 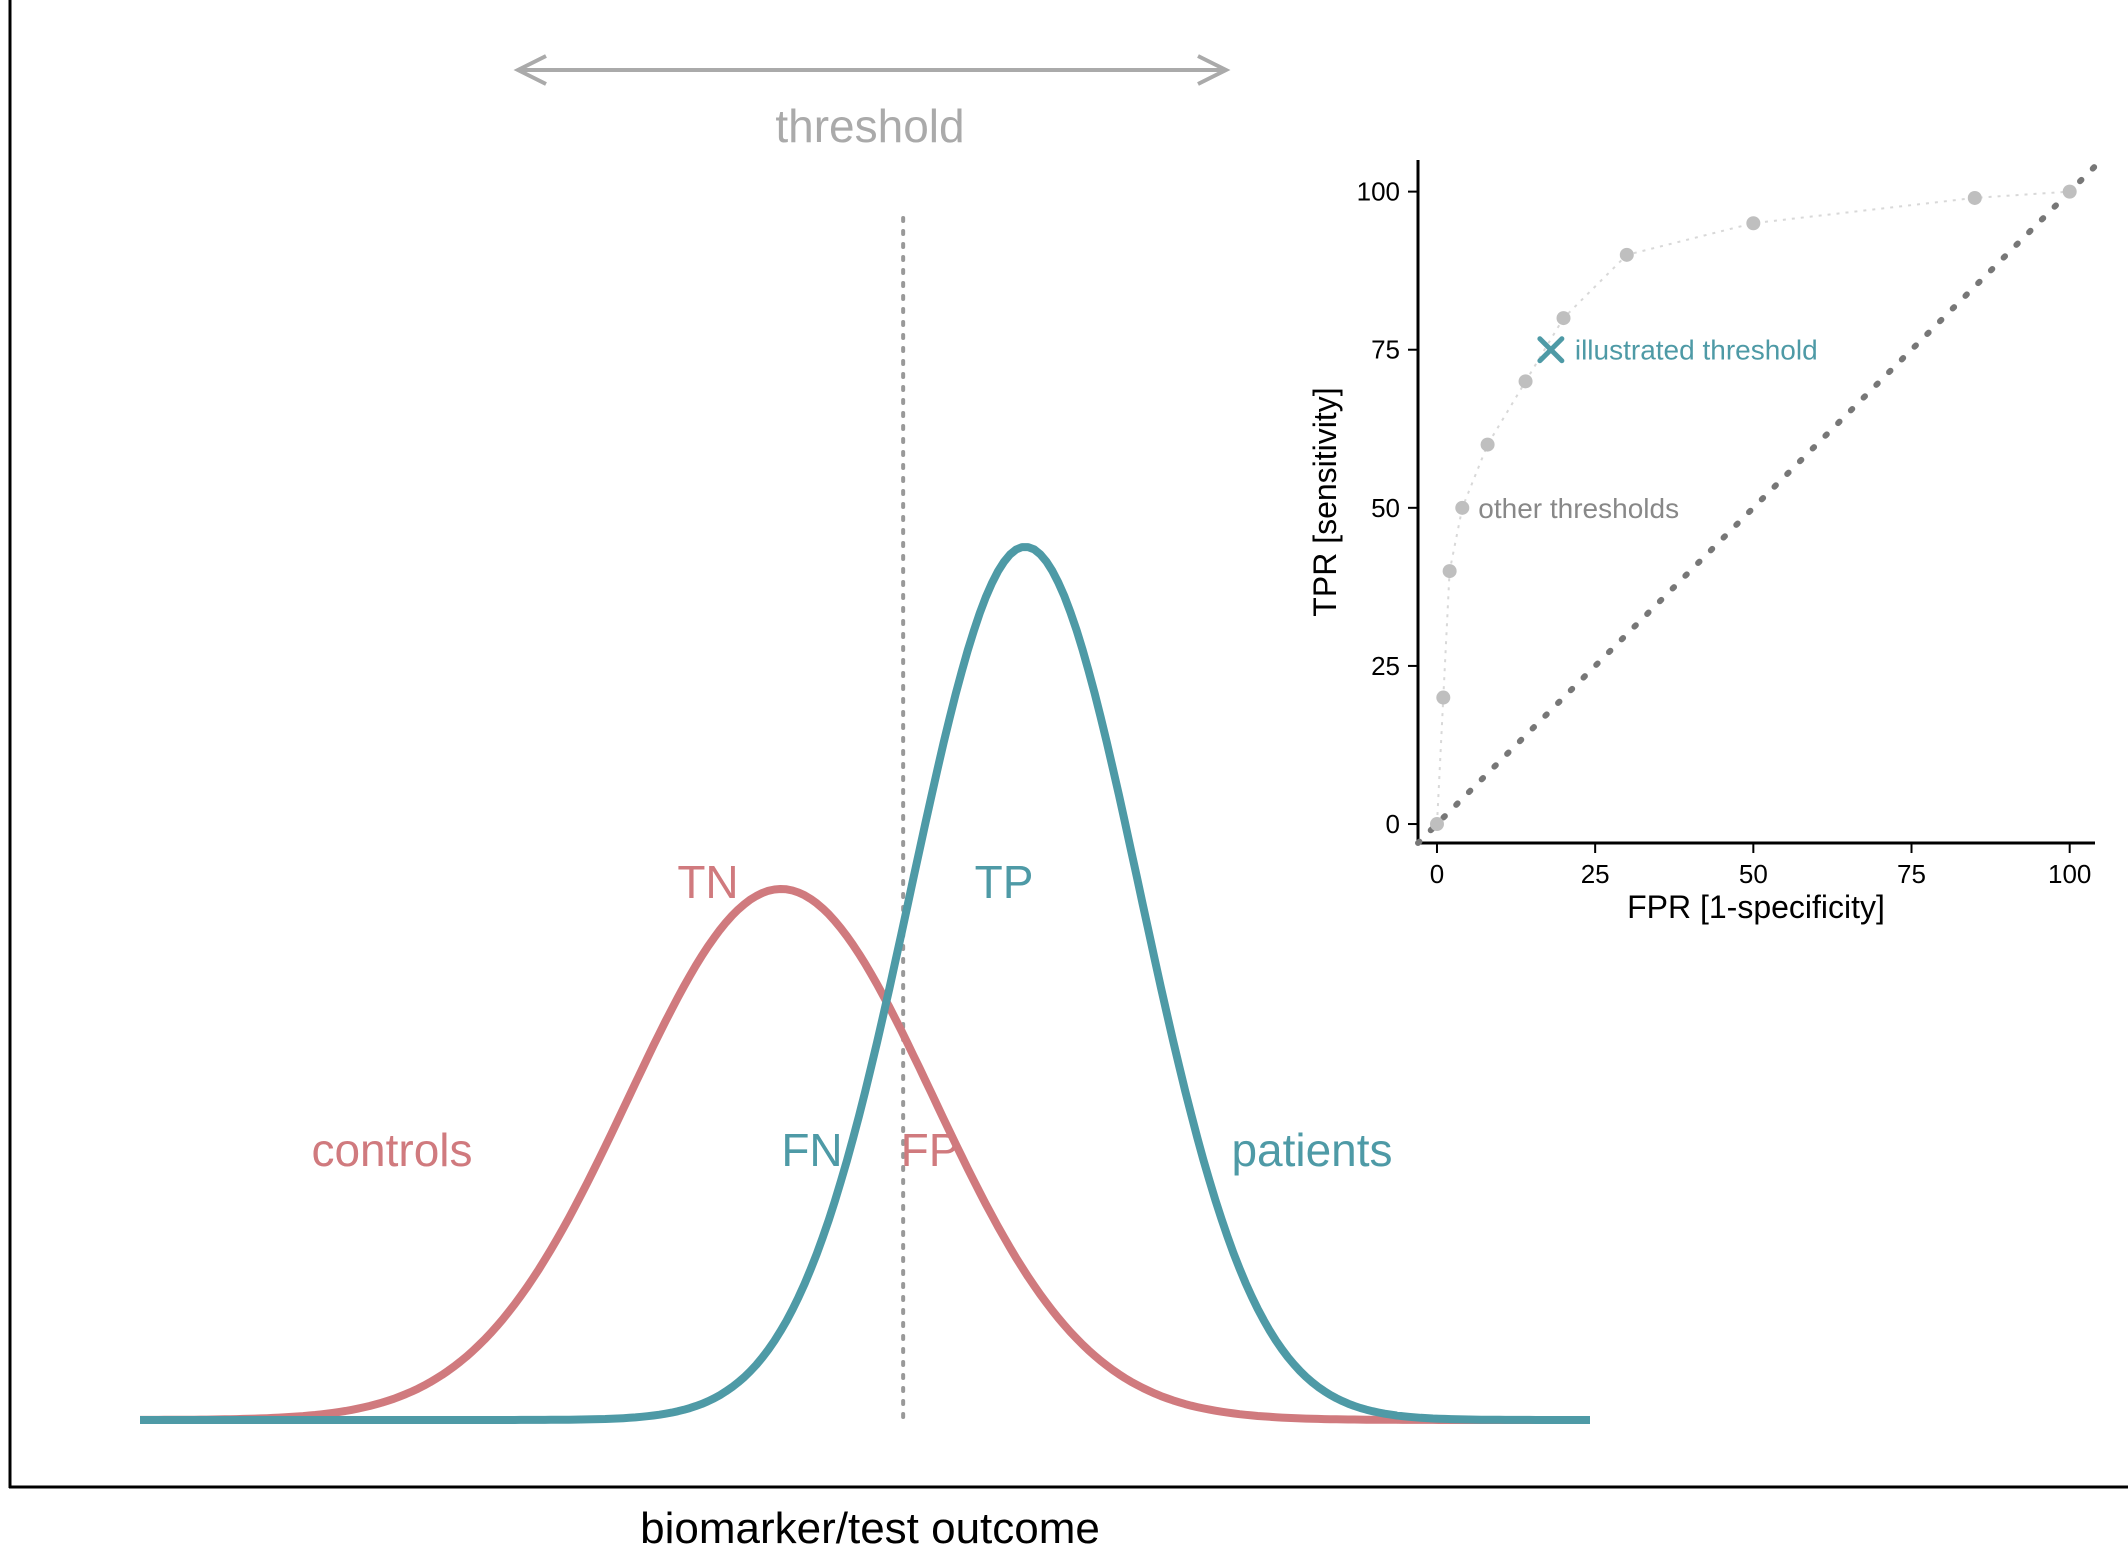 I want to click on roc-y-ticks: 0 25 50 75 100, so click(x=1387, y=508).